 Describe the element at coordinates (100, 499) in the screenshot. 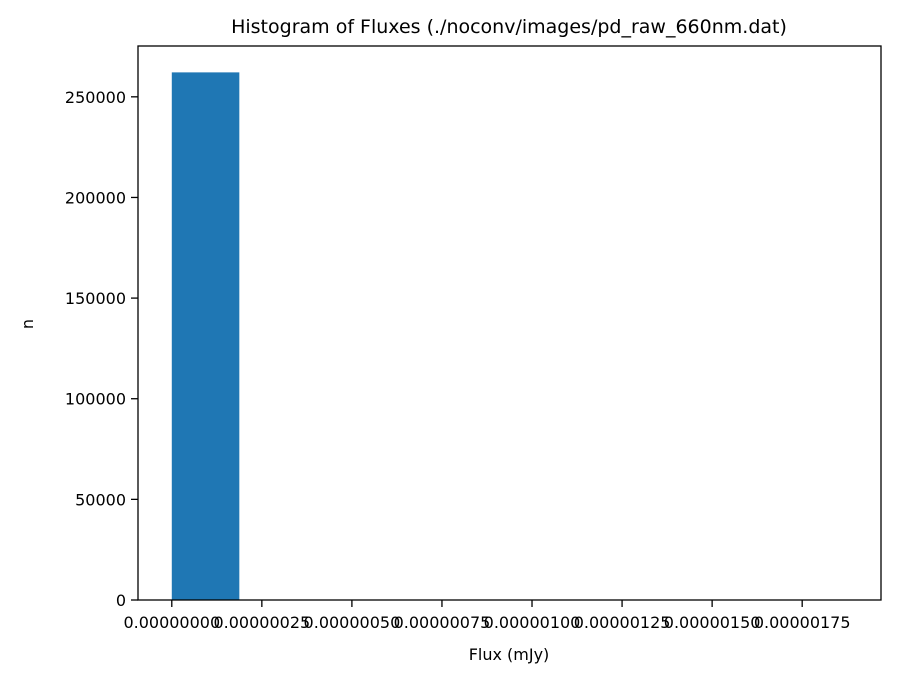

I see `y-tick-label: 50000` at that location.